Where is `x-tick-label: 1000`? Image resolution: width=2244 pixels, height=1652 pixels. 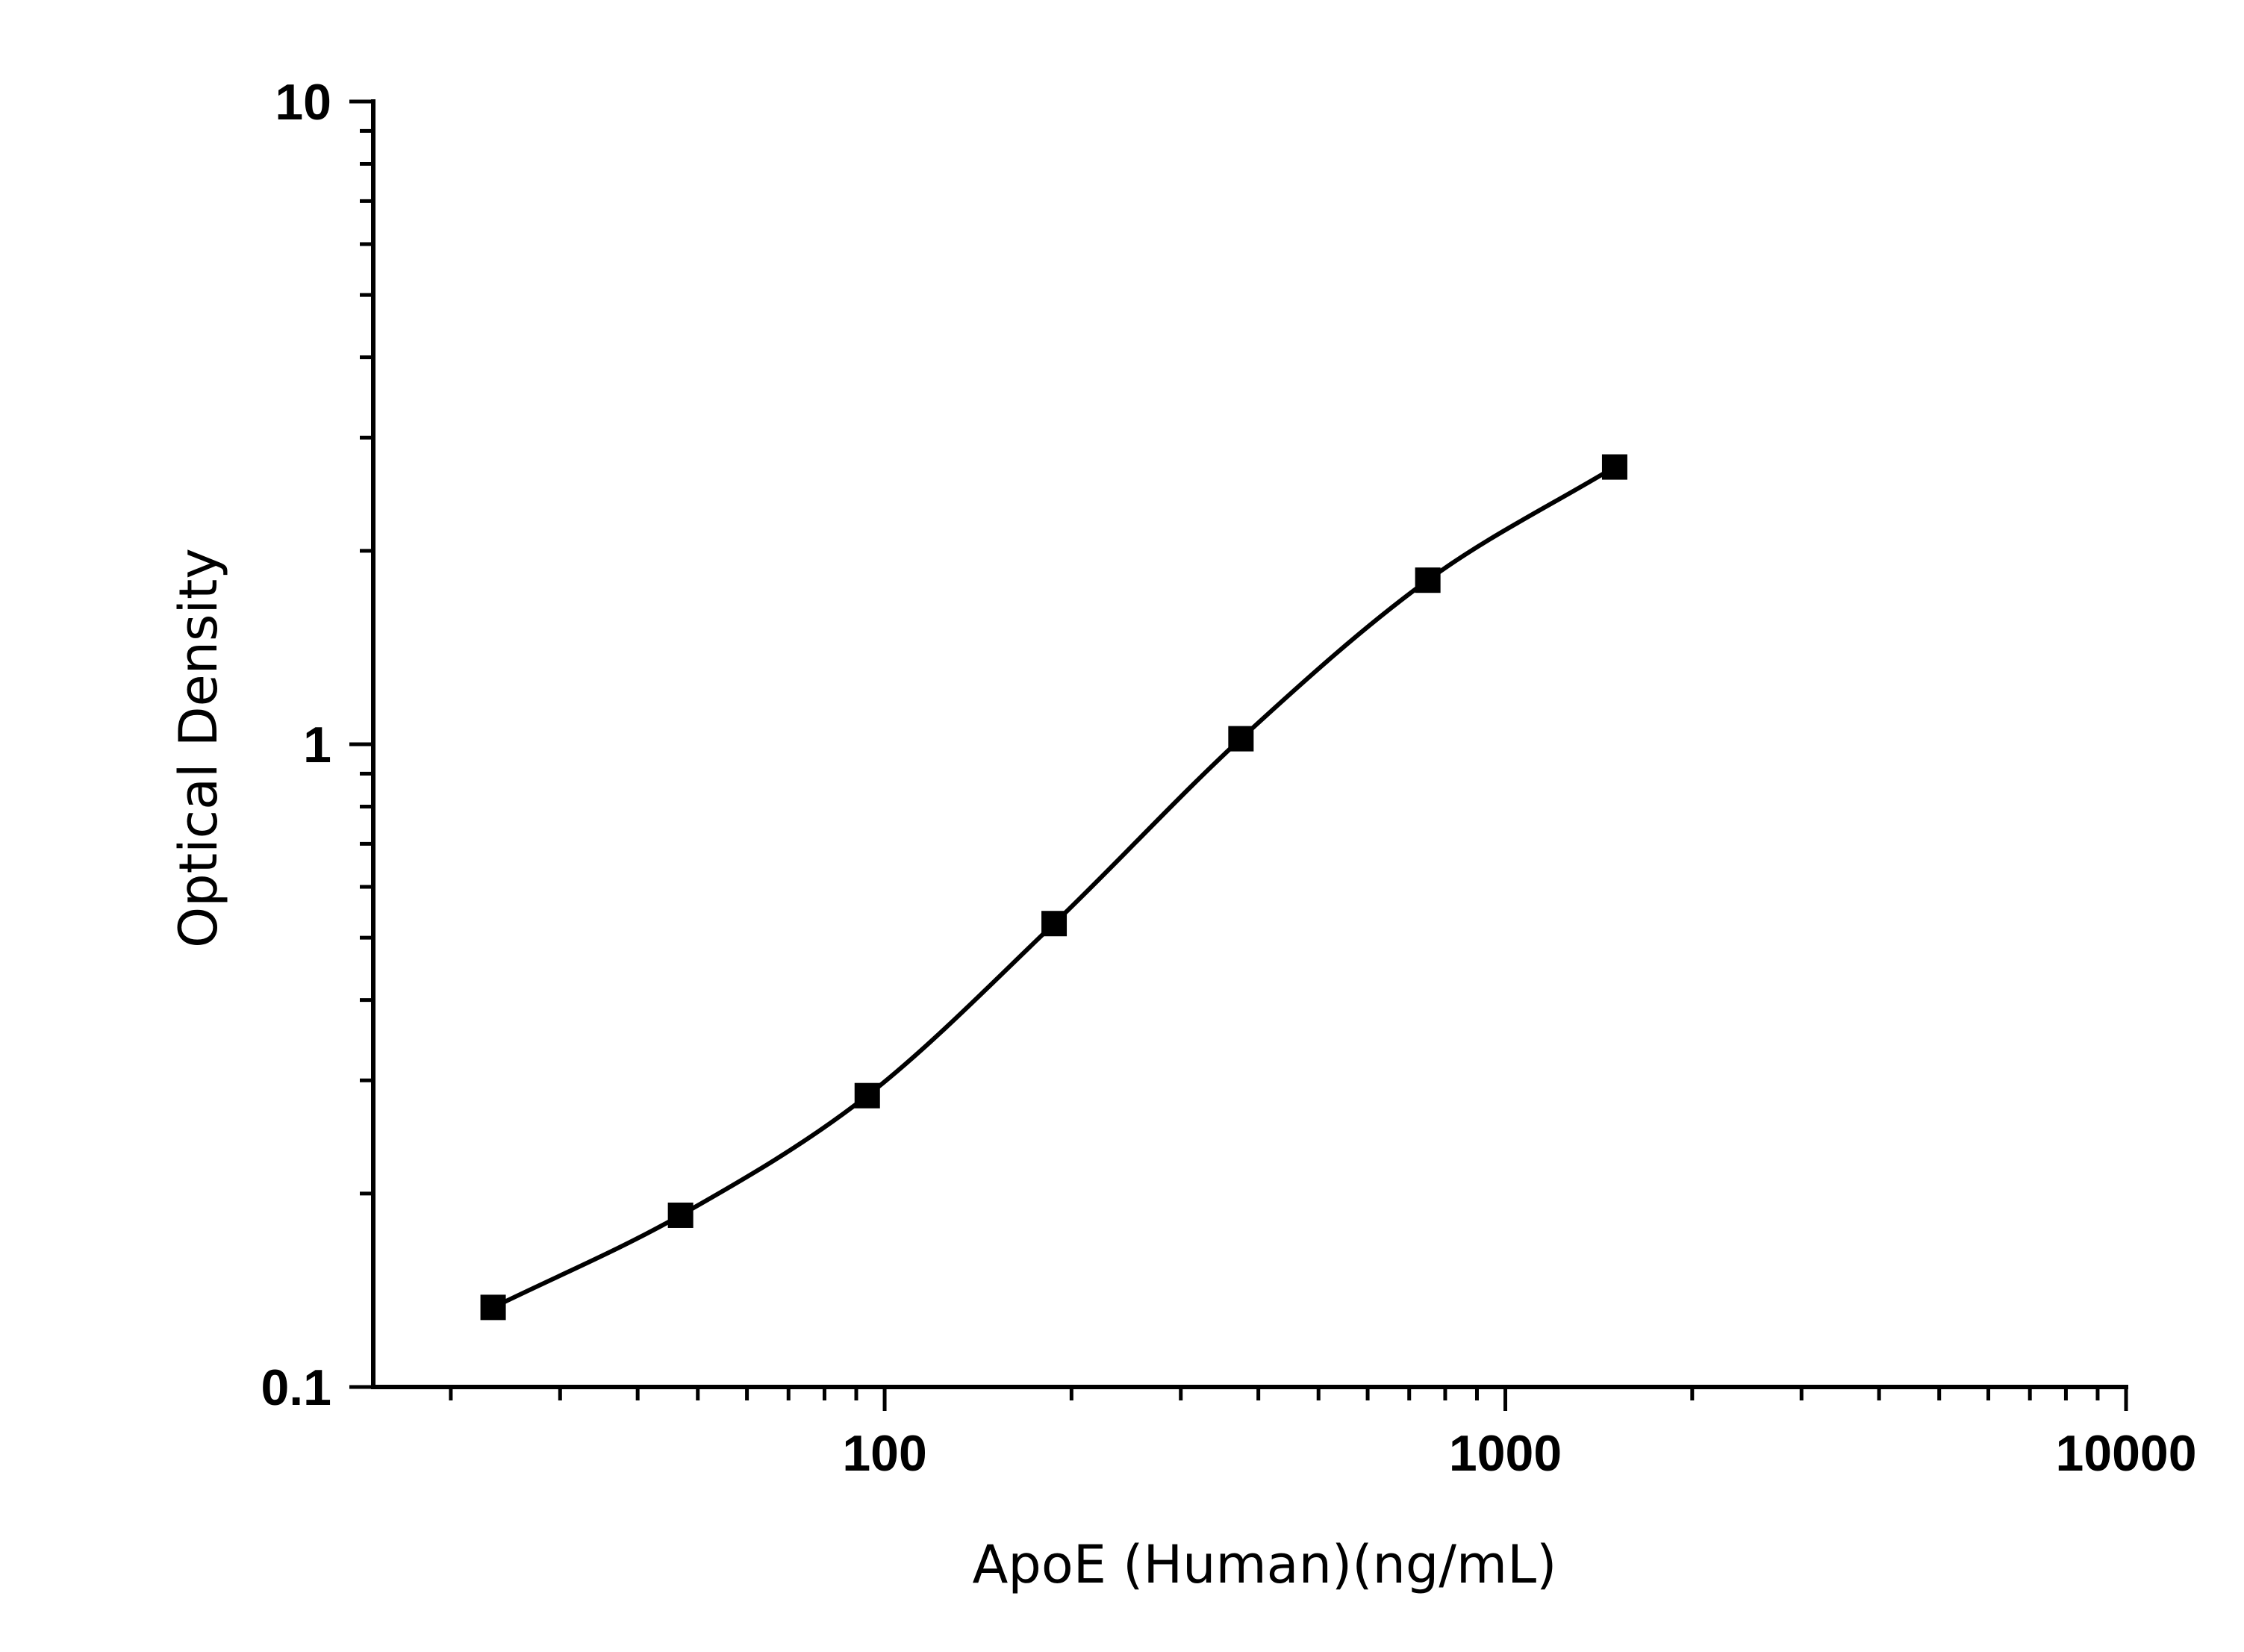 x-tick-label: 1000 is located at coordinates (1505, 1453).